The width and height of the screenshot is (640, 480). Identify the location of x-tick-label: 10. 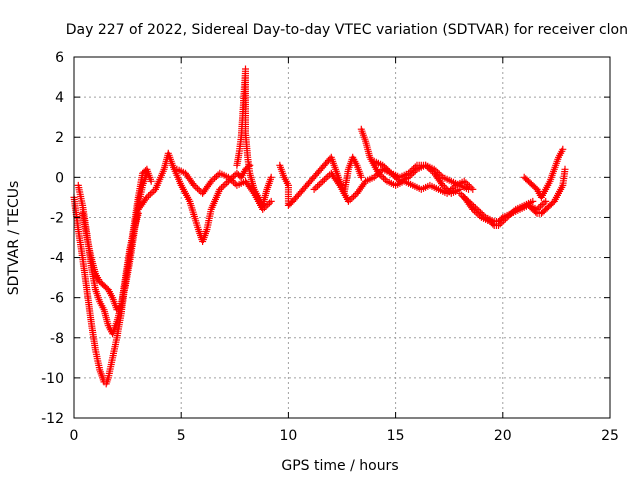
(288, 436).